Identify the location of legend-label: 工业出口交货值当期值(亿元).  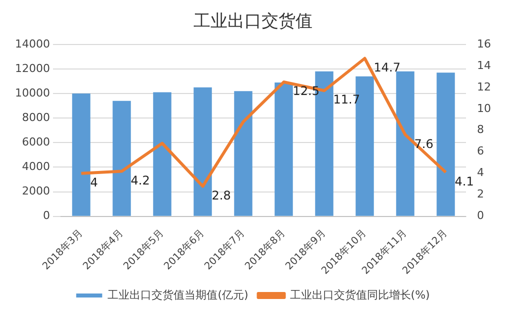
(178, 295).